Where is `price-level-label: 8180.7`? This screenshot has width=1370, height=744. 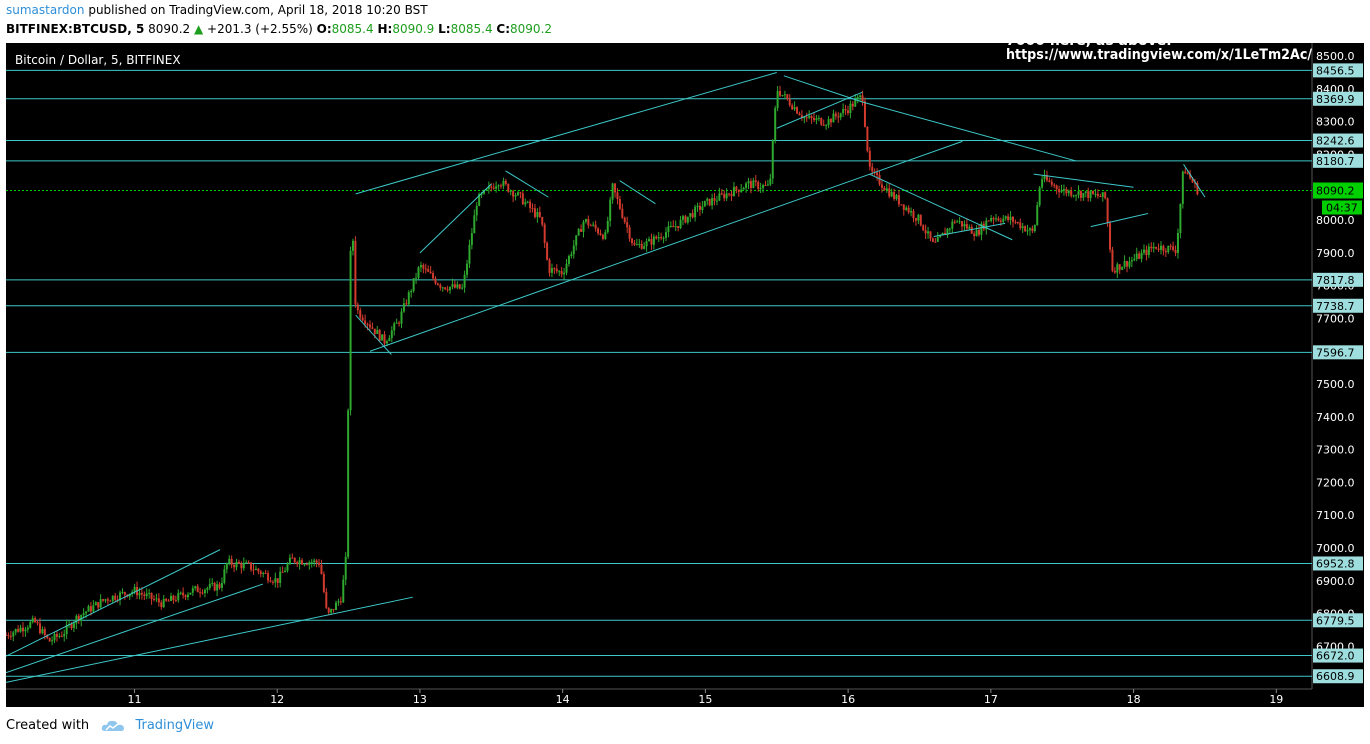 price-level-label: 8180.7 is located at coordinates (1335, 161).